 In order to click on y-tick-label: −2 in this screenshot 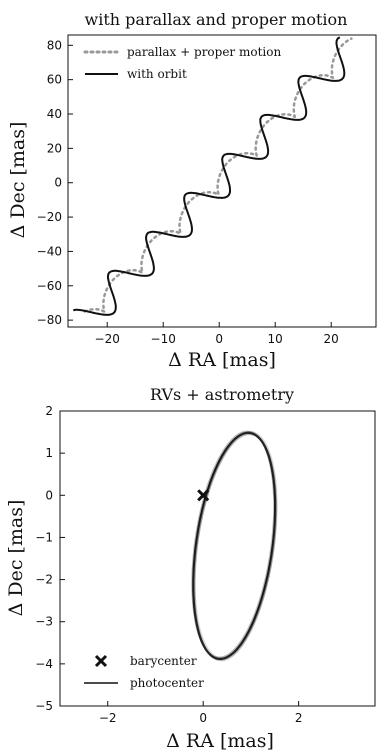, I will do `click(44, 580)`.